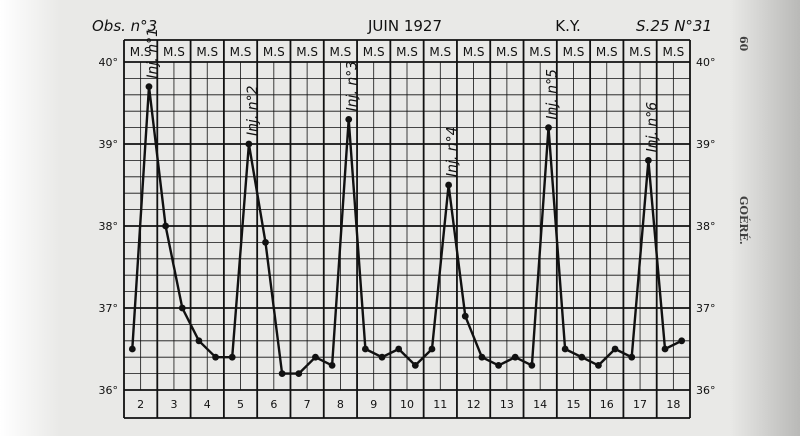 The image size is (800, 436). I want to click on injection-label: Inj. n°5, so click(553, 94).